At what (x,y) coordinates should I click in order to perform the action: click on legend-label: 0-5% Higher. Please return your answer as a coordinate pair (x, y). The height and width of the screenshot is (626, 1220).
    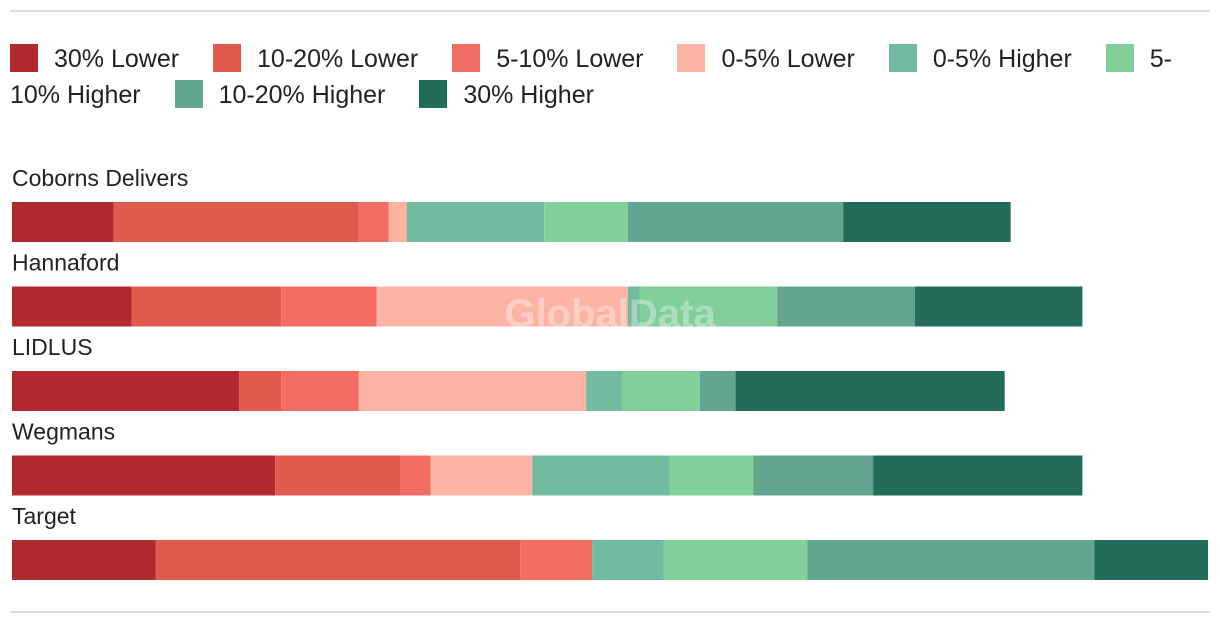
    Looking at the image, I should click on (1002, 59).